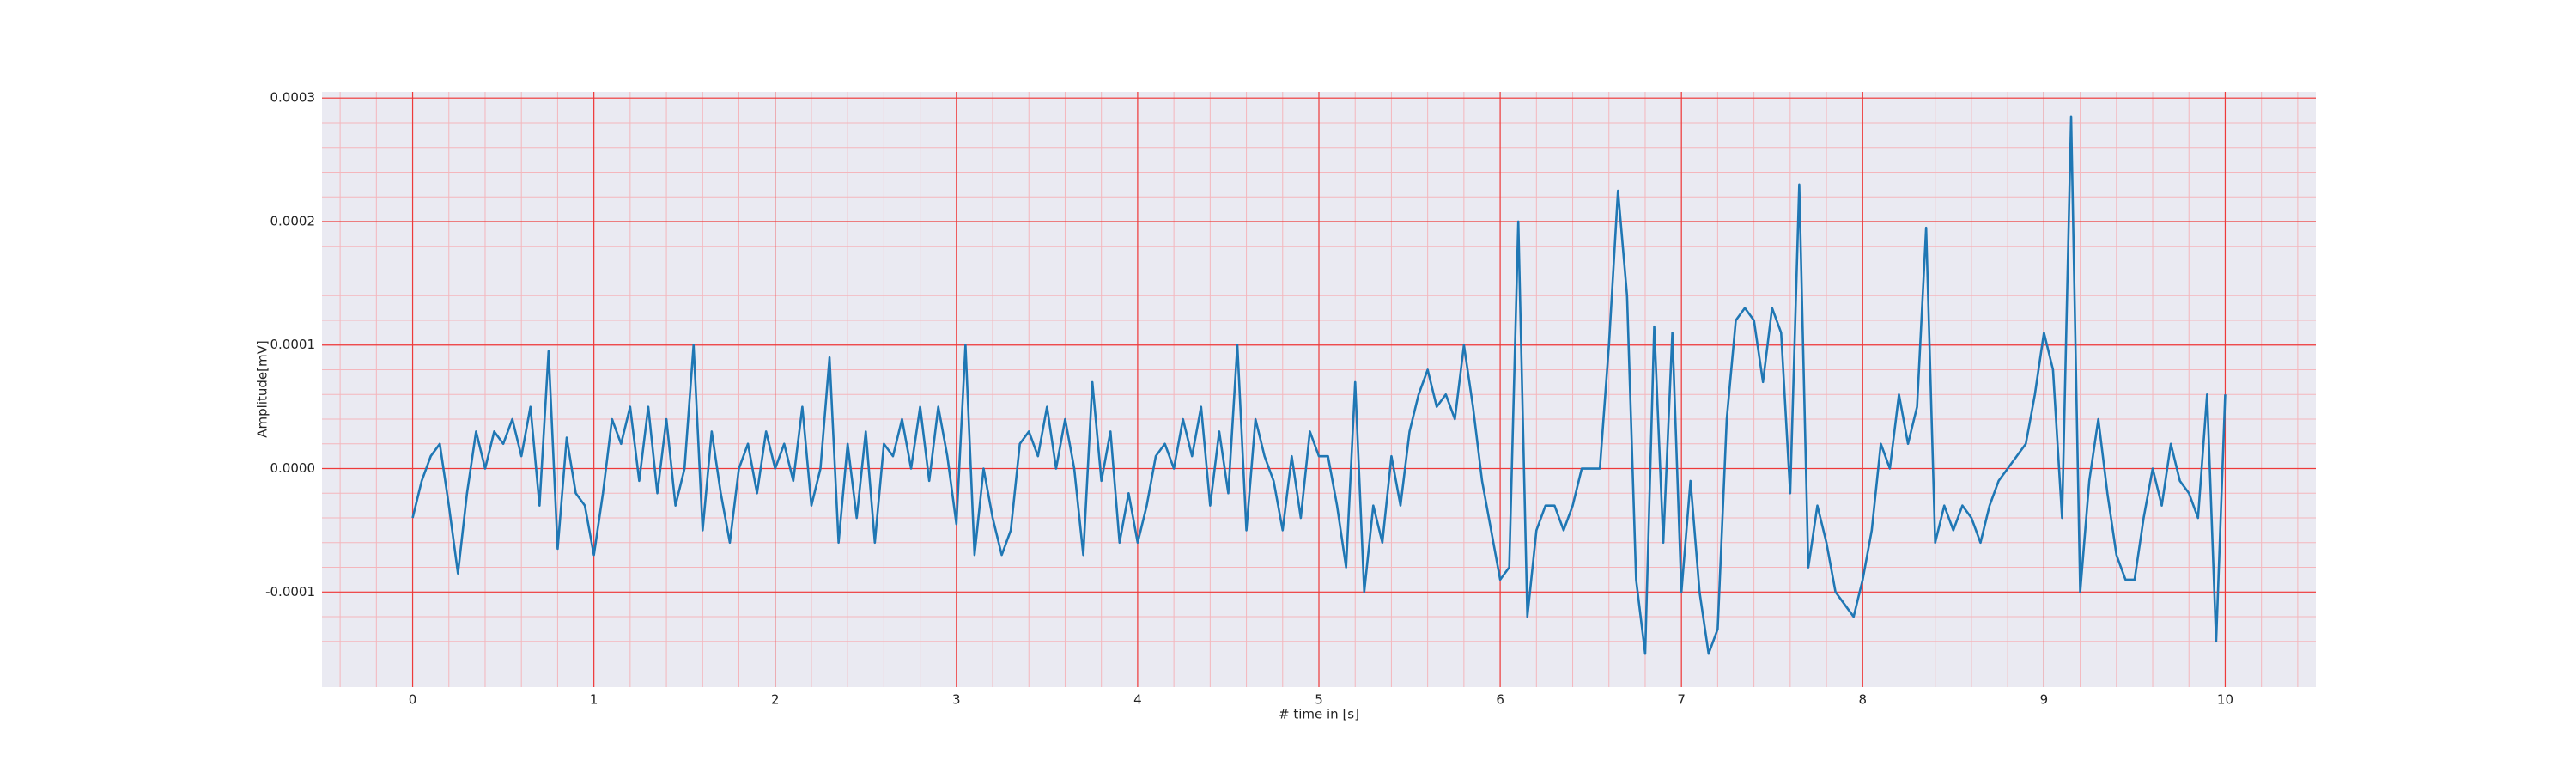 This screenshot has height=773, width=2576. I want to click on y-tick-label: 0.0002, so click(293, 220).